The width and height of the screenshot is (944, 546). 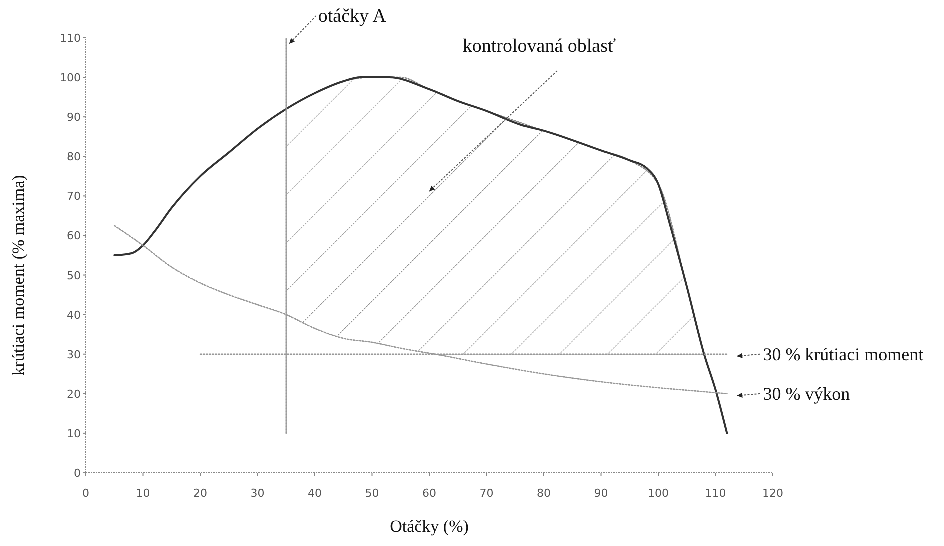 I want to click on y-tick-label: 10, so click(x=74, y=433).